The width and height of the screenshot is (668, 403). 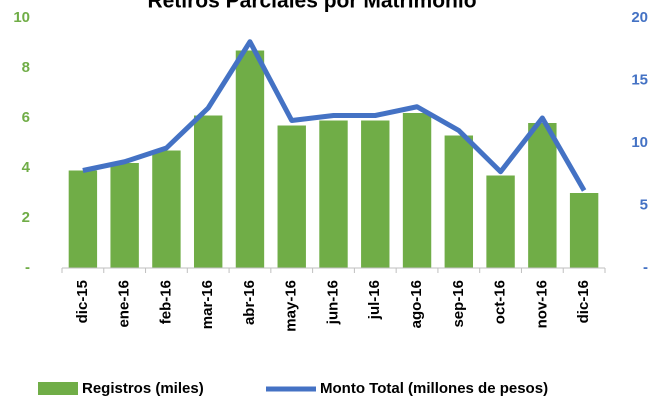 I want to click on legend-label: Registros (miles), so click(x=143, y=388).